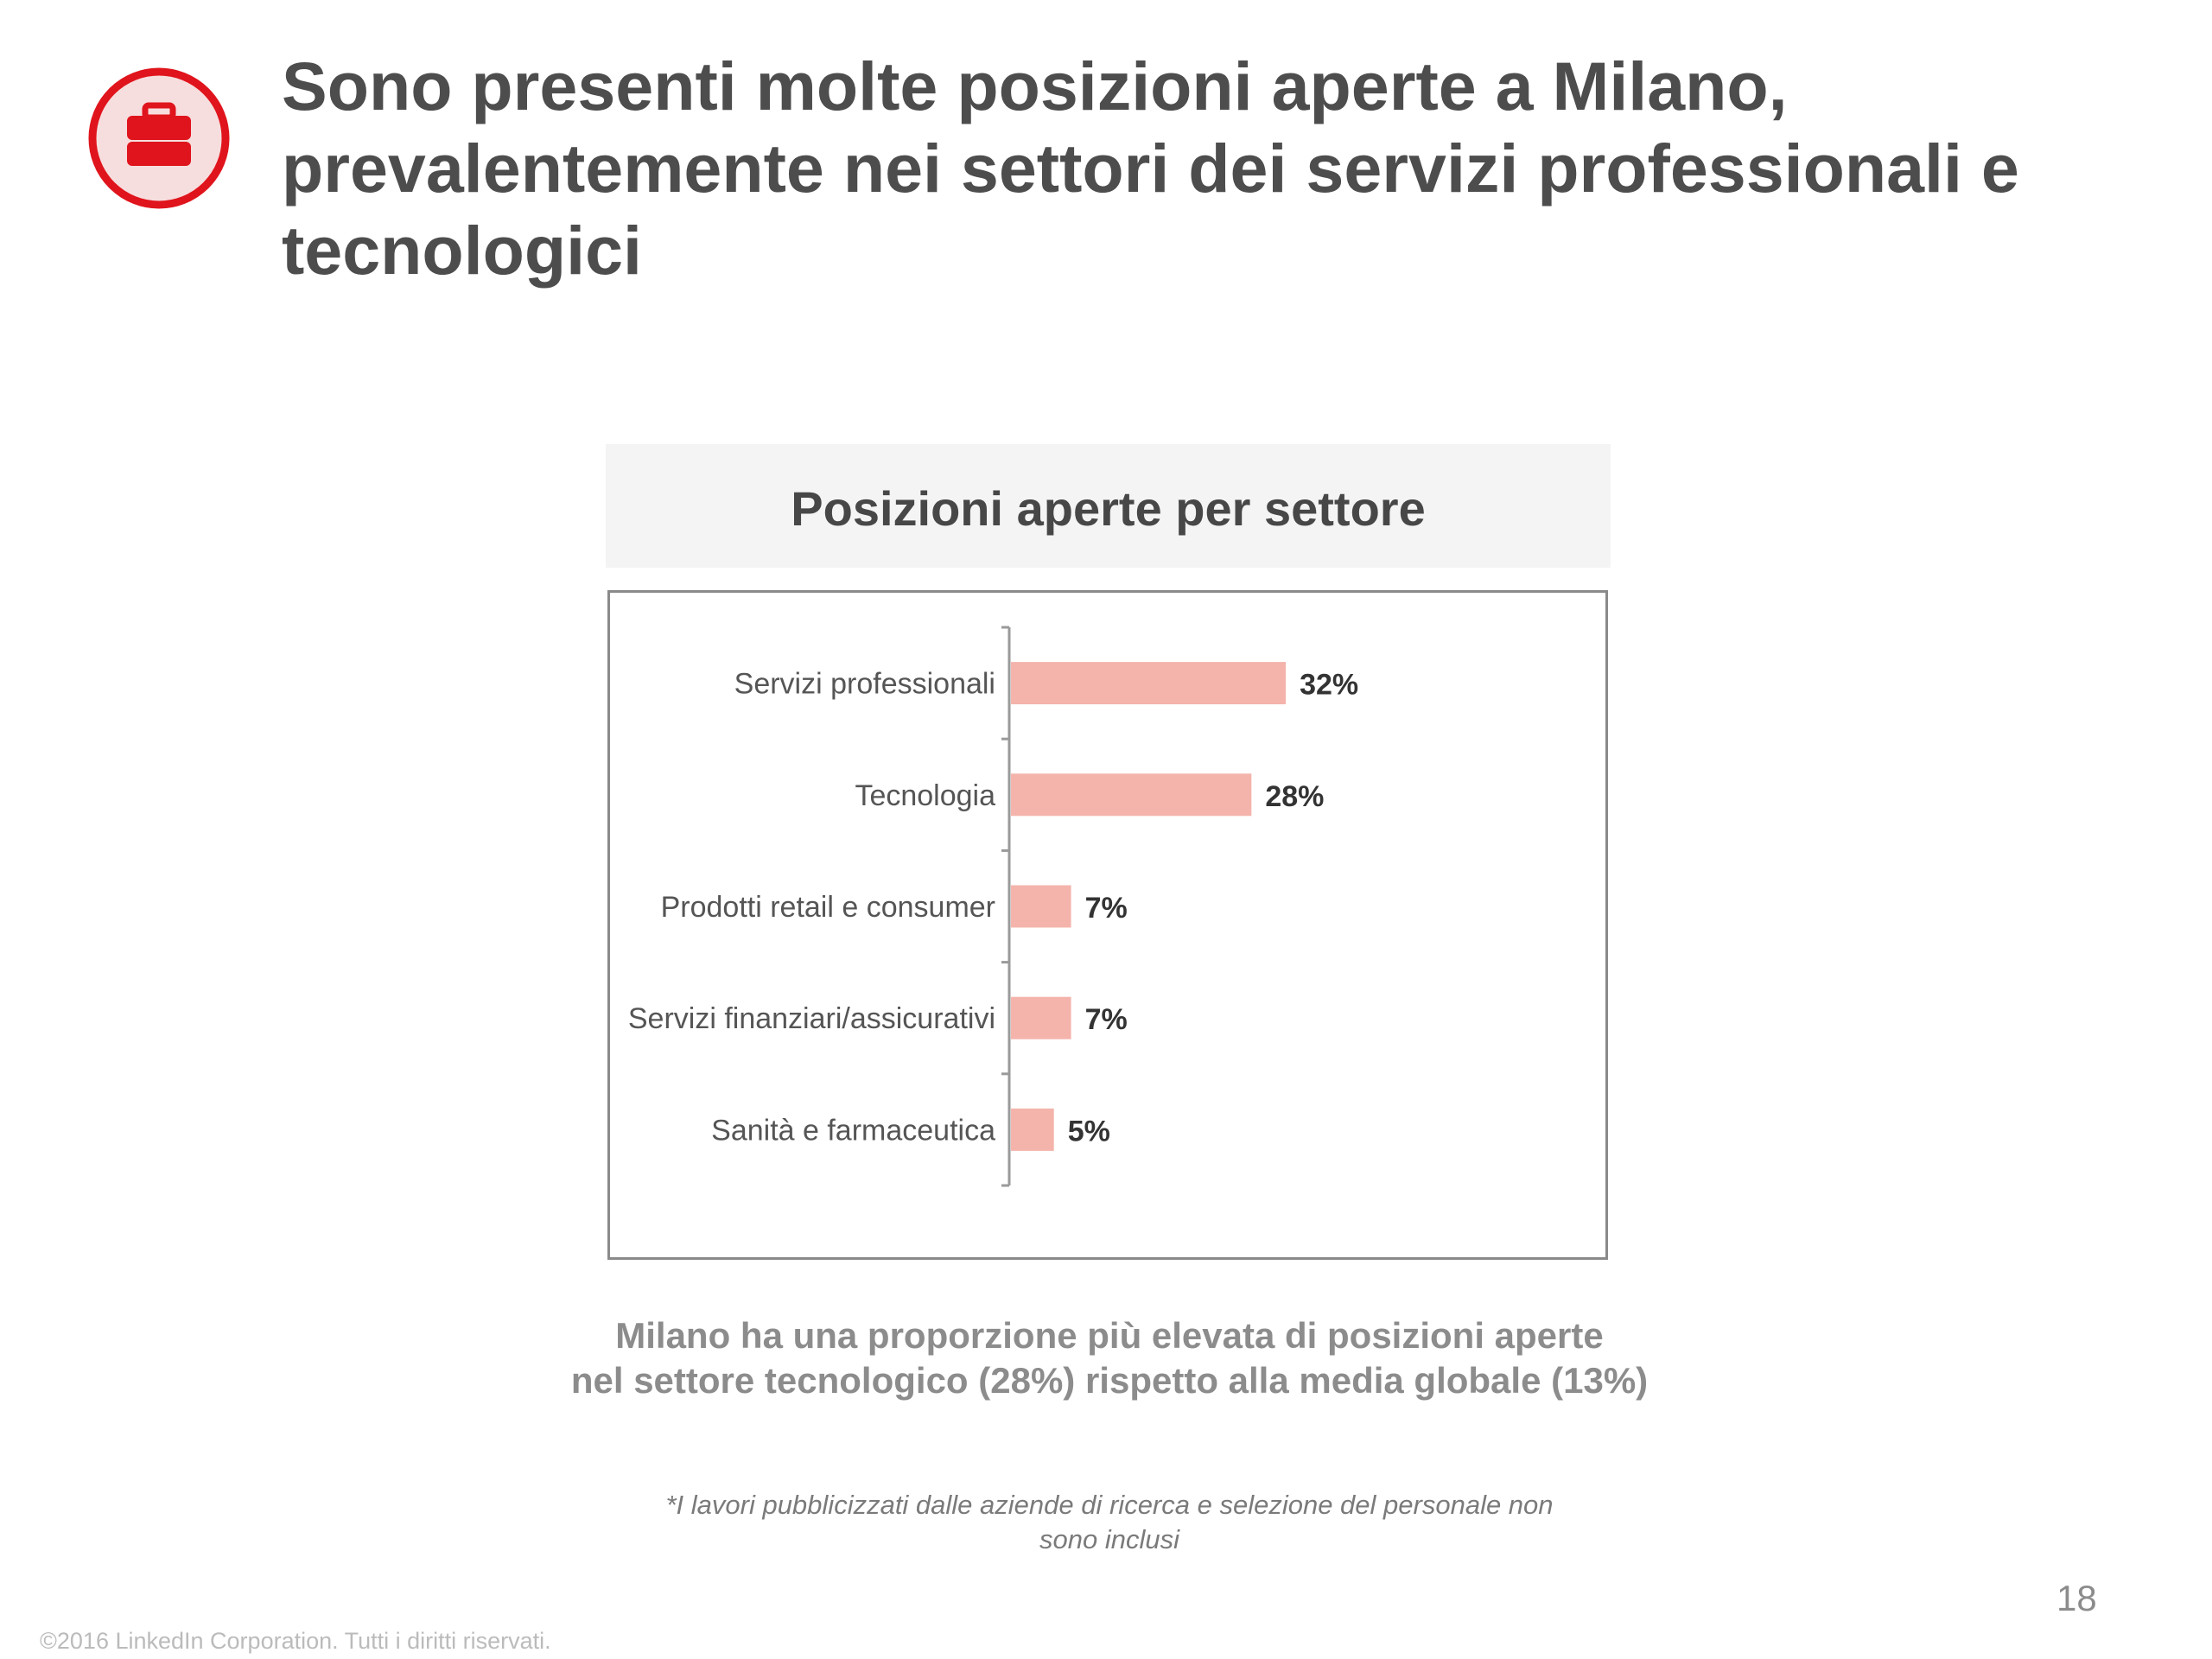  Describe the element at coordinates (1294, 796) in the screenshot. I see `data-label: 28%` at that location.